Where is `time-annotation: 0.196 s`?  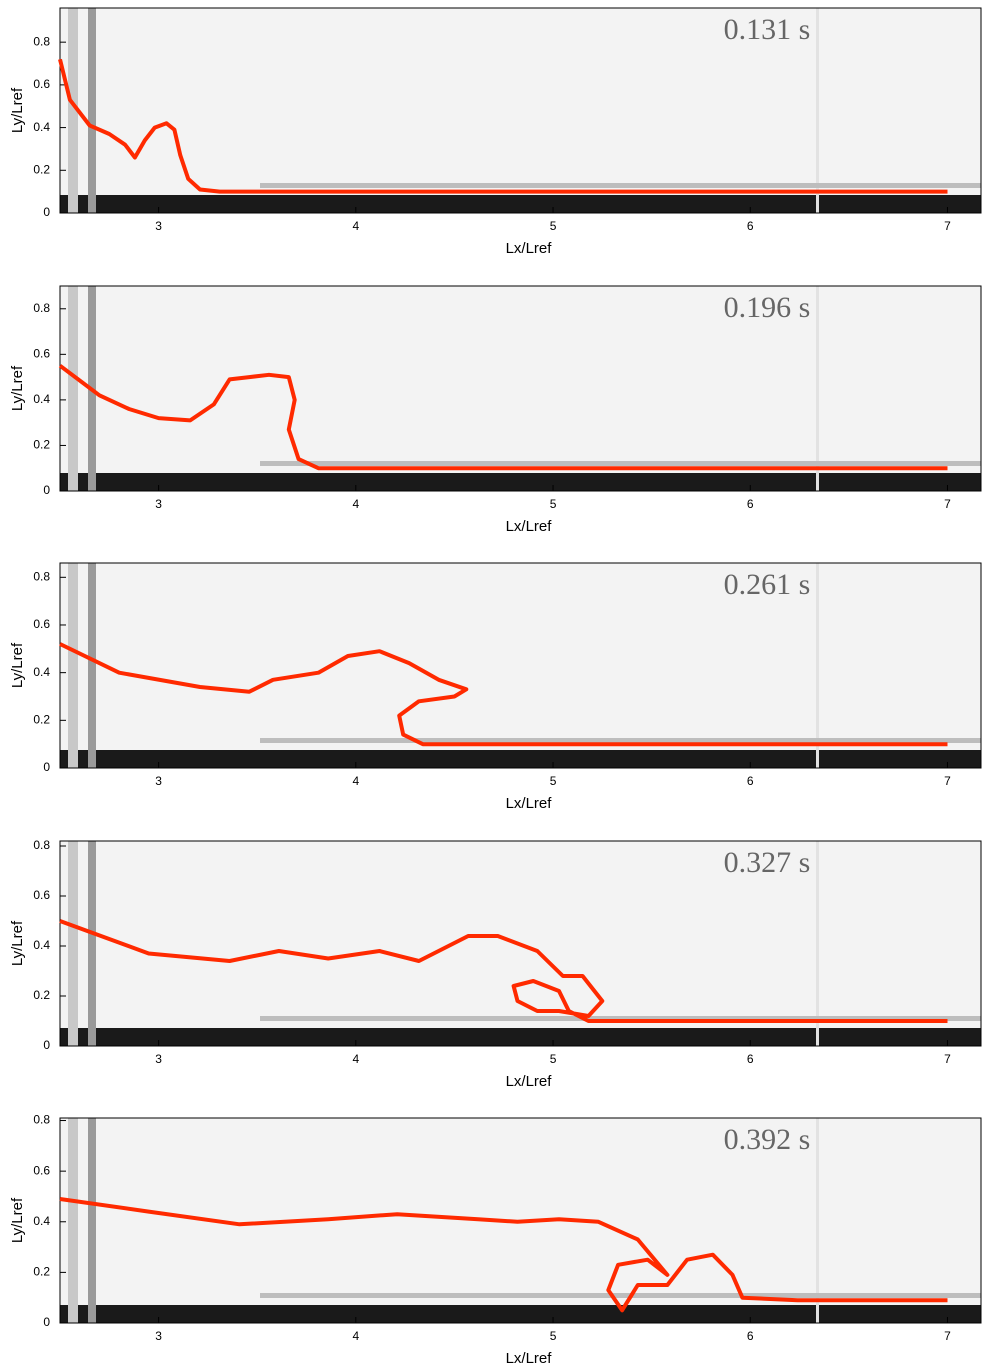 time-annotation: 0.196 s is located at coordinates (767, 307).